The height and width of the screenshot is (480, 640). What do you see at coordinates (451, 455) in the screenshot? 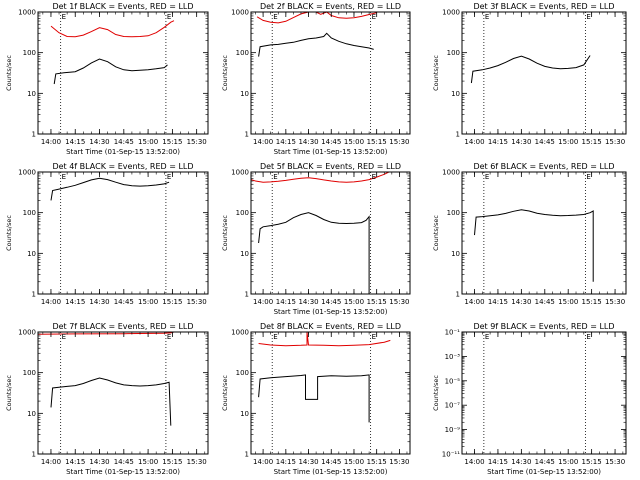
I see `y-tick-label: 10⁻¹¹` at bounding box center [451, 455].